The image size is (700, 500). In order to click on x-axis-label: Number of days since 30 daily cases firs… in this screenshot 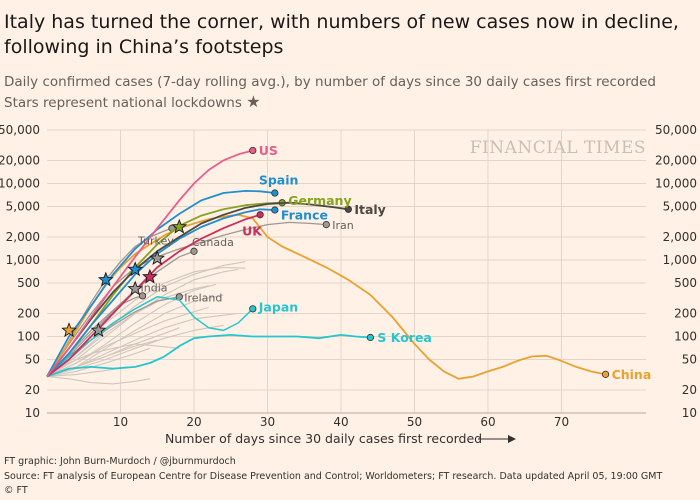, I will do `click(323, 438)`.